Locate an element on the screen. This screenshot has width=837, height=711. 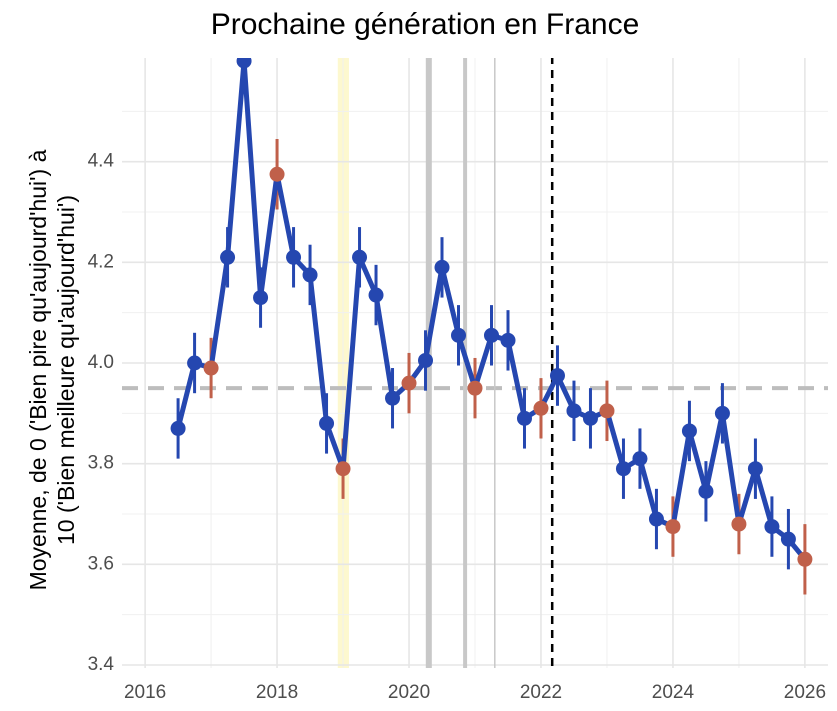
y-tick-label: 4.0 is located at coordinates (101, 362).